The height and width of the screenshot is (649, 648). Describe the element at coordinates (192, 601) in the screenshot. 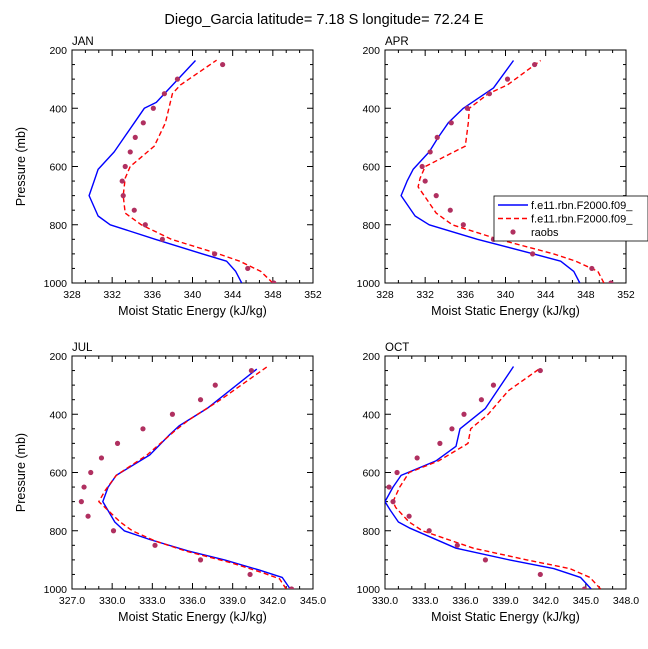

I see `x-tick-label: 336.0` at that location.